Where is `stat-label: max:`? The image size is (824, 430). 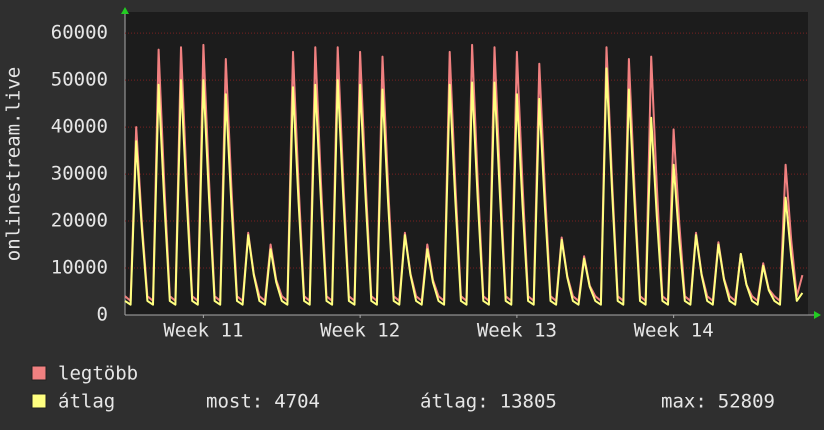
stat-label: max: is located at coordinates (684, 402).